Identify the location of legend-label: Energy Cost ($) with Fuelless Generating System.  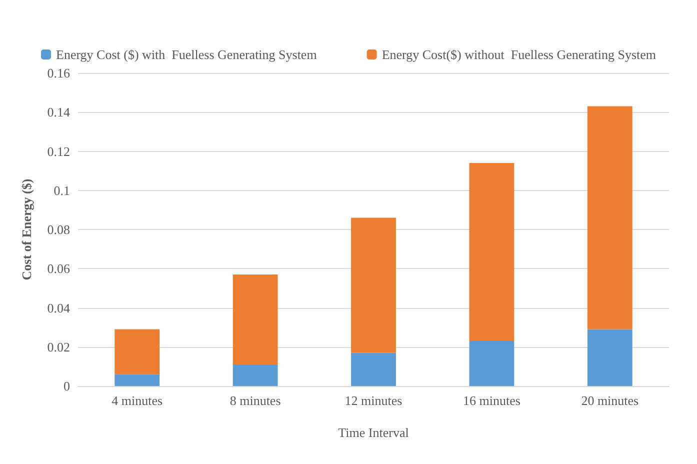
(186, 54).